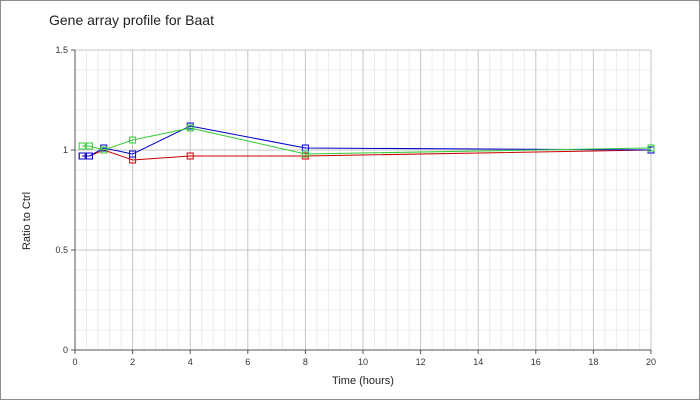  Describe the element at coordinates (247, 362) in the screenshot. I see `x-tick-label: 6` at that location.